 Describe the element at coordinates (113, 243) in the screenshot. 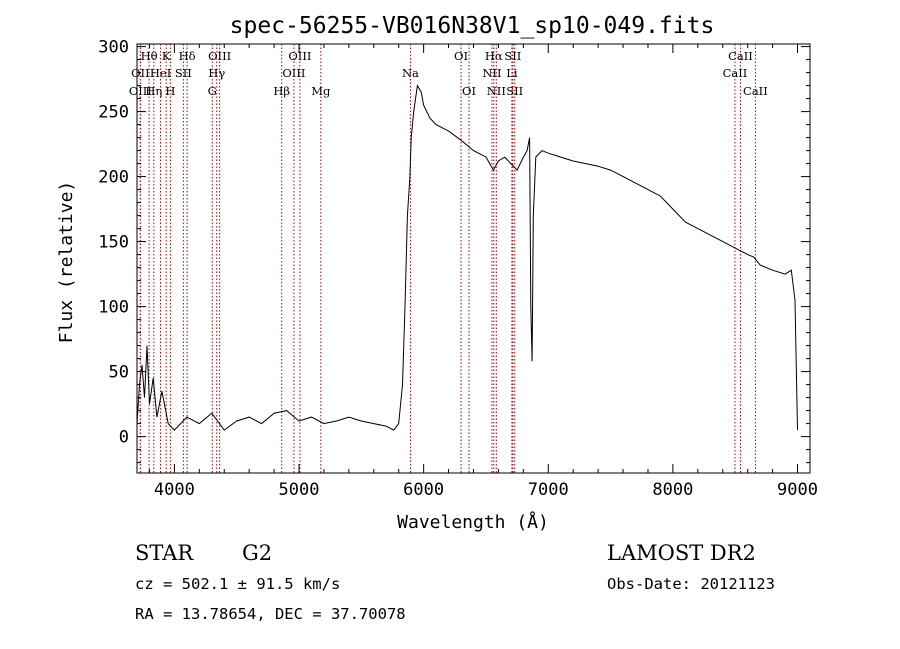

I see `y-tick-label: 150` at that location.